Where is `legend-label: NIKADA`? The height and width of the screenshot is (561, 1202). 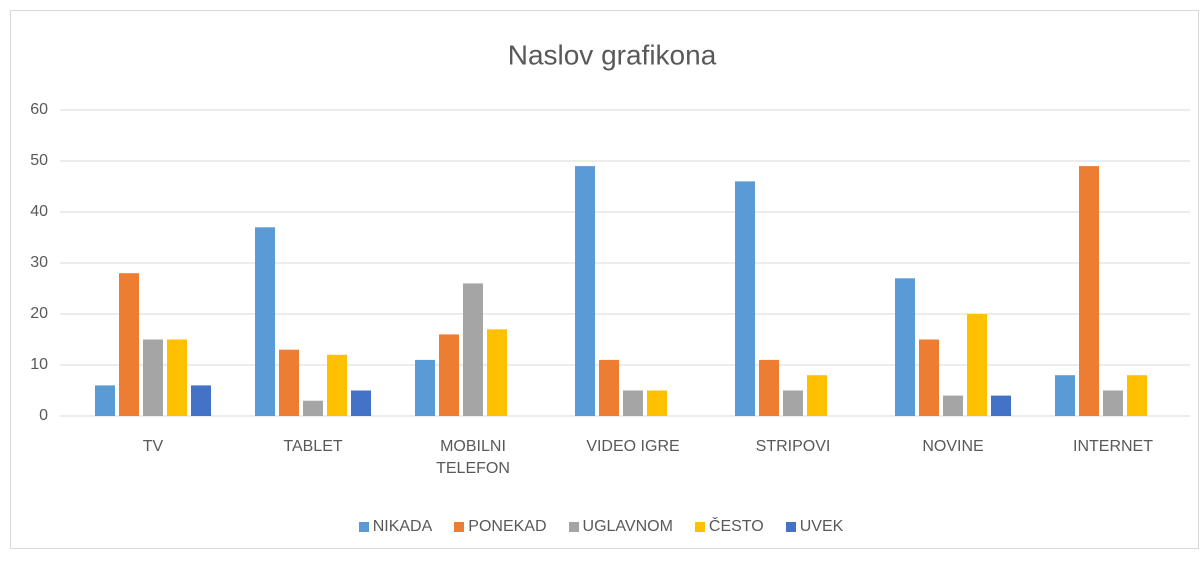
legend-label: NIKADA is located at coordinates (402, 526).